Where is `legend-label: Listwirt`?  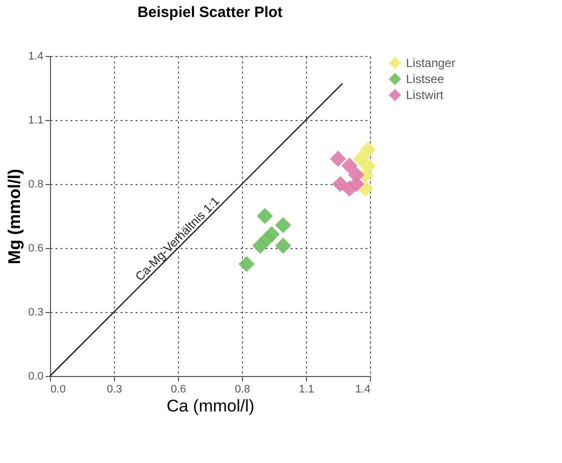
legend-label: Listwirt is located at coordinates (425, 95).